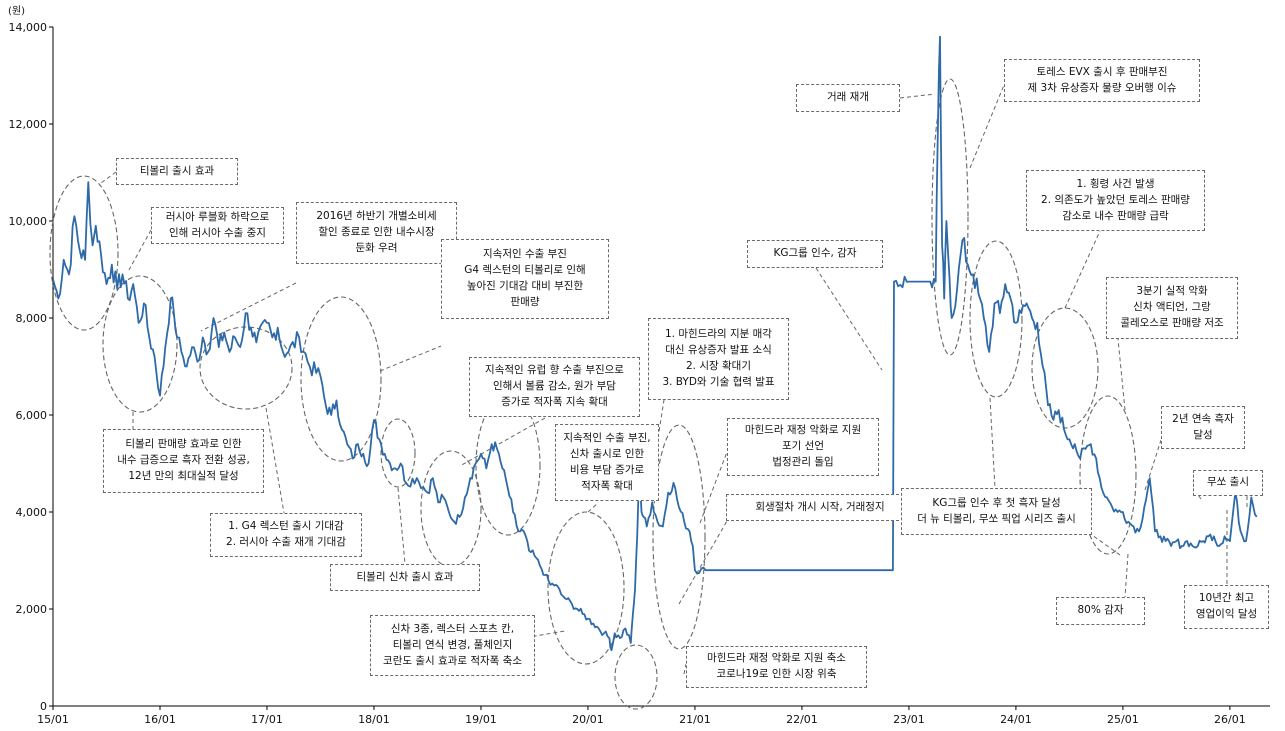 This screenshot has height=731, width=1285. Describe the element at coordinates (803, 447) in the screenshot. I see `annotation-box: 마힌드라 재정 악화로 지원 포기 선언 법정관리 돌입` at that location.